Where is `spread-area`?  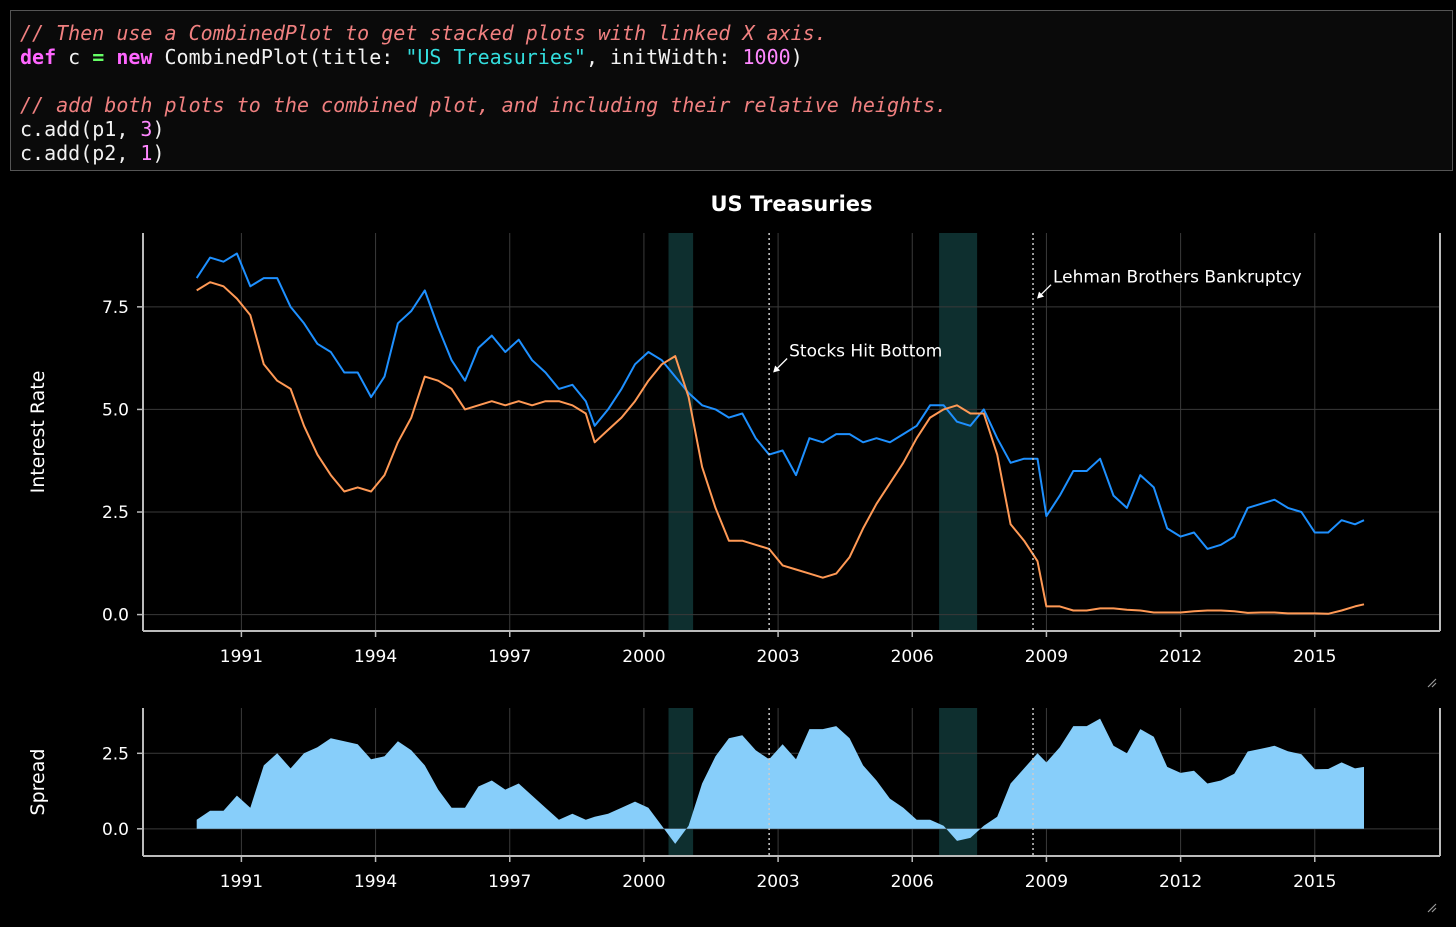
spread-area is located at coordinates (780, 781).